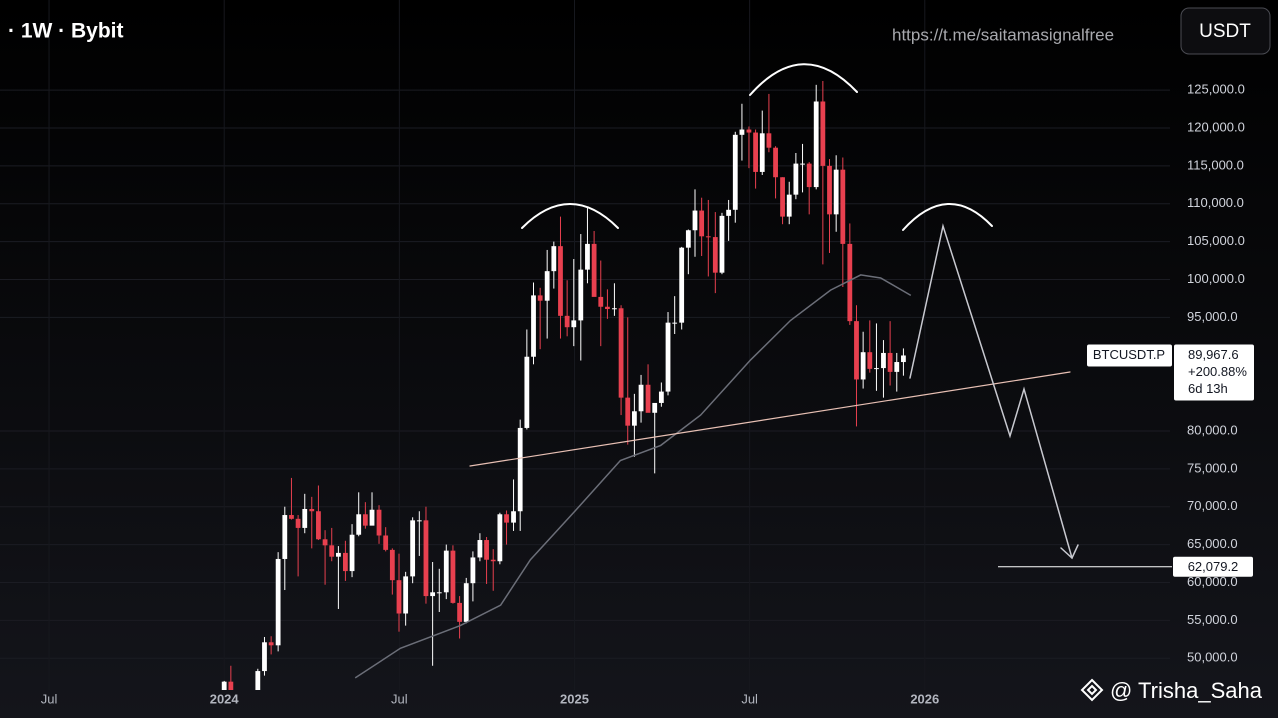 Image resolution: width=1278 pixels, height=718 pixels. Describe the element at coordinates (1212, 657) in the screenshot. I see `y-tick-label: 50,000.0` at that location.